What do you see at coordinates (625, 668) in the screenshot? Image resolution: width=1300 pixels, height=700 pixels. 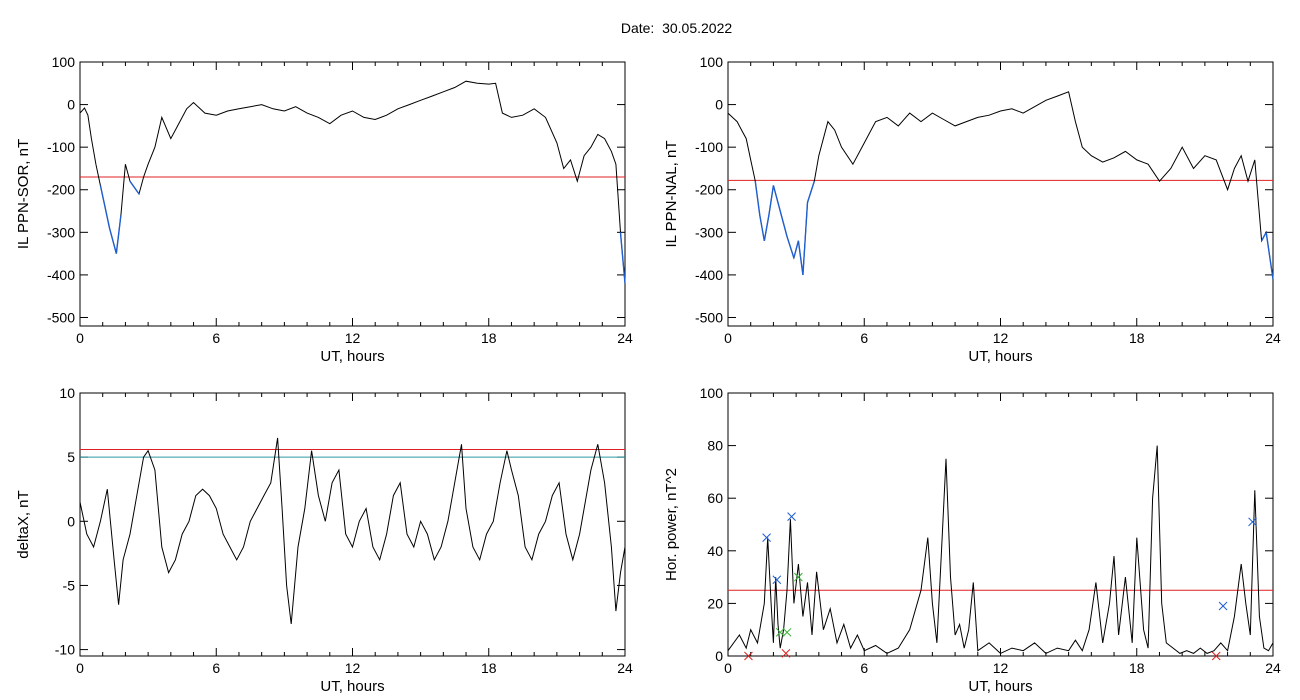 I see `deltax-x-tick-label: 24` at bounding box center [625, 668].